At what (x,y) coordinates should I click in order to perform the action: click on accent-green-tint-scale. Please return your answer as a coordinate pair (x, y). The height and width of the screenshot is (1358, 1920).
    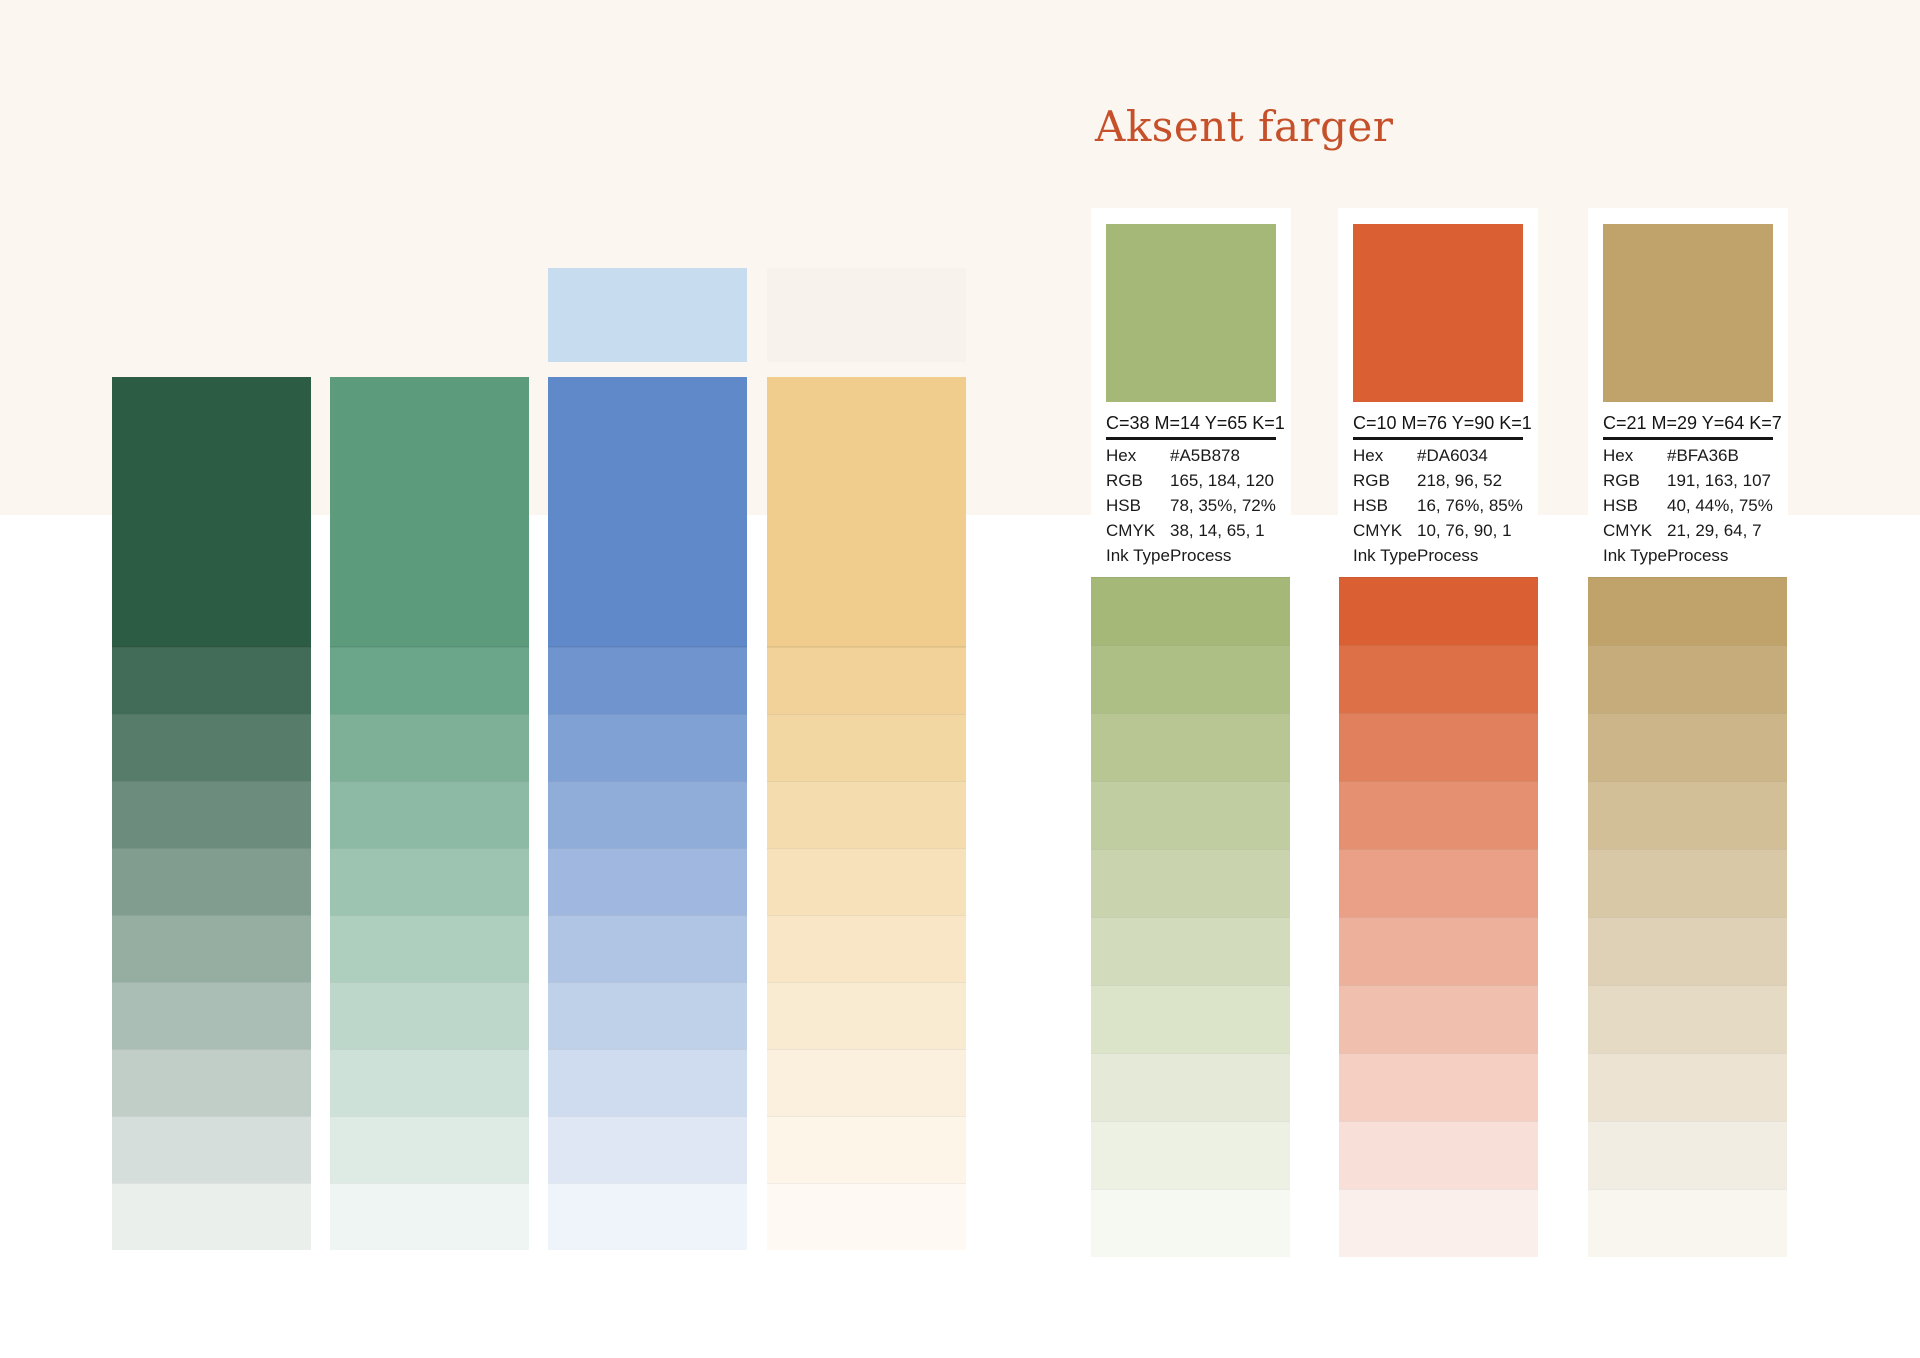
    Looking at the image, I should click on (1190, 917).